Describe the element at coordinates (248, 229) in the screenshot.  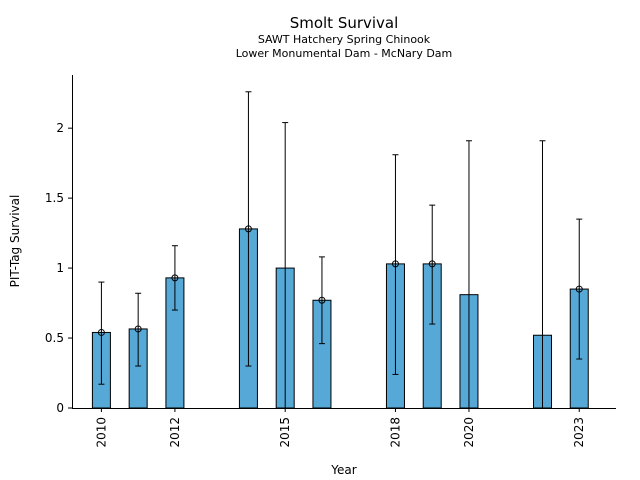
I see `point-marker-2014` at that location.